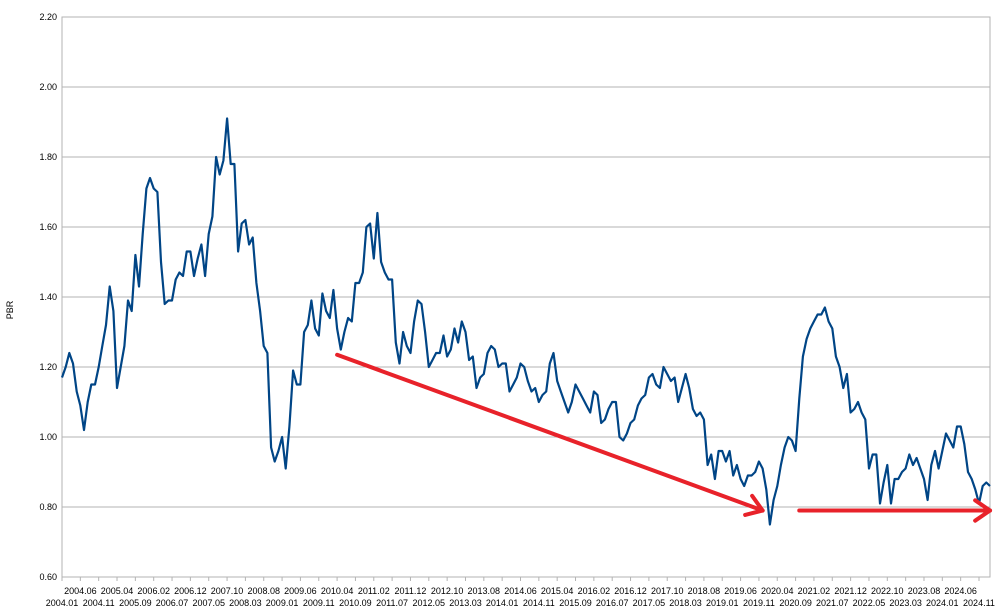 Image resolution: width=1007 pixels, height=616 pixels. Describe the element at coordinates (960, 591) in the screenshot. I see `x-tick-label: 2024.06` at that location.